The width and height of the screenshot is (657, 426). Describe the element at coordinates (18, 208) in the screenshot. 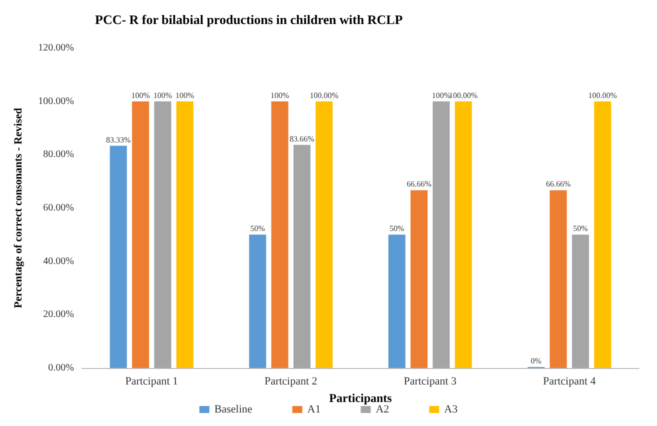

I see `y-axis-title: Percentage of correct consonants - Revised` at that location.